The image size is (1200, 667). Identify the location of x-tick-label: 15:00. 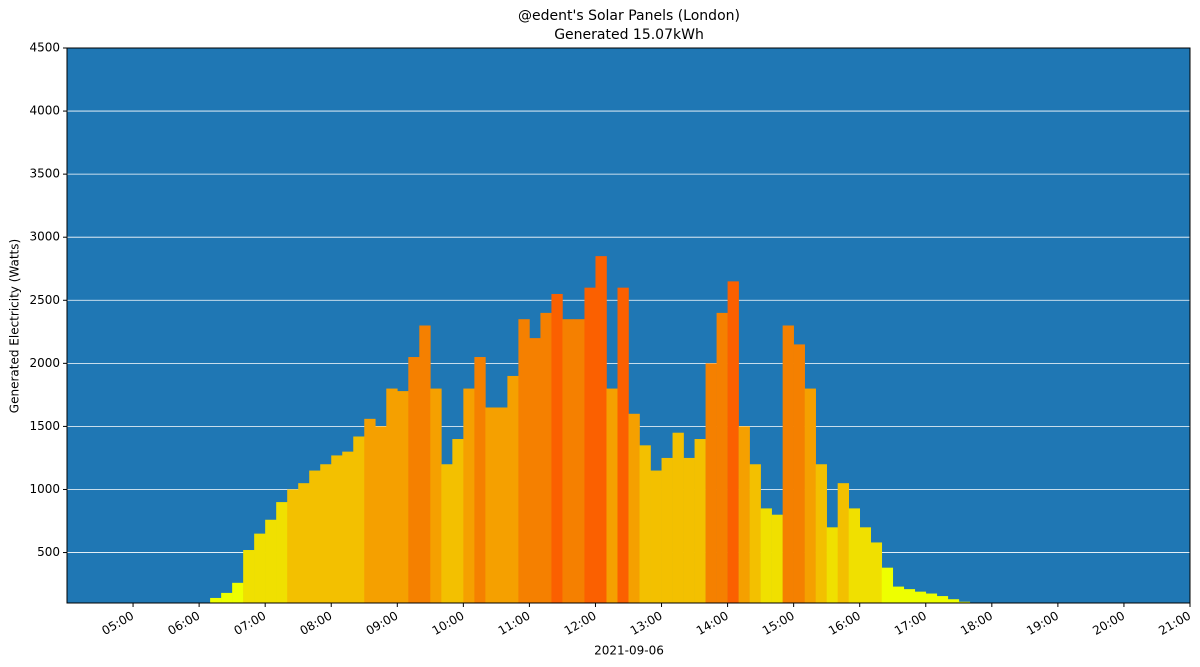
(778, 623).